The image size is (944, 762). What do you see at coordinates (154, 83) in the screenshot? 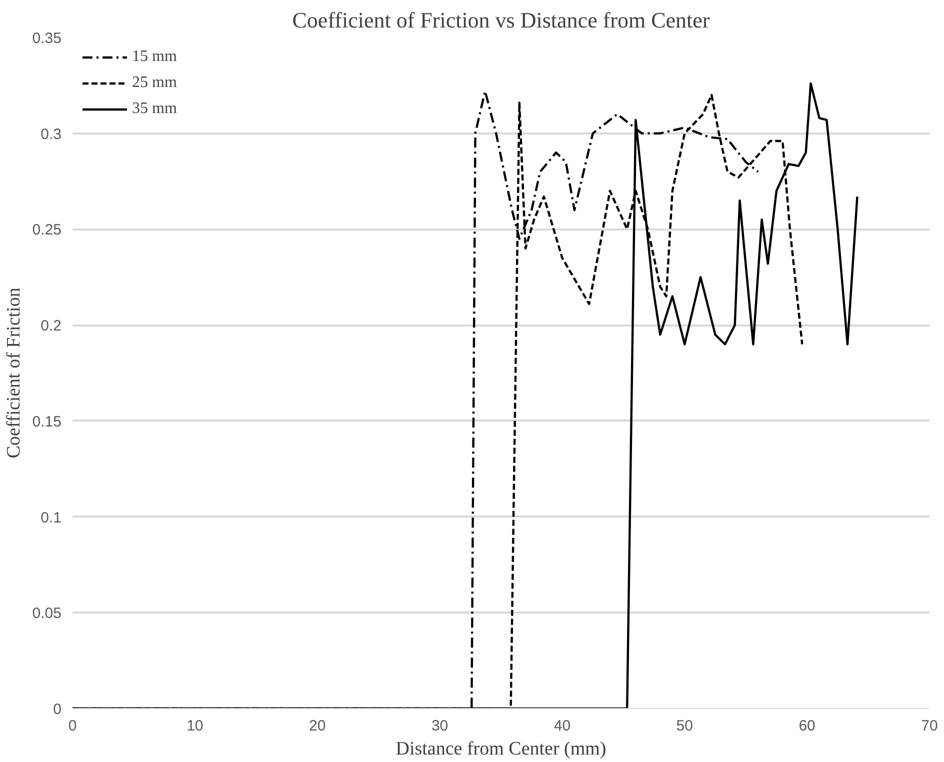
I see `legend-label: 25 mm` at bounding box center [154, 83].